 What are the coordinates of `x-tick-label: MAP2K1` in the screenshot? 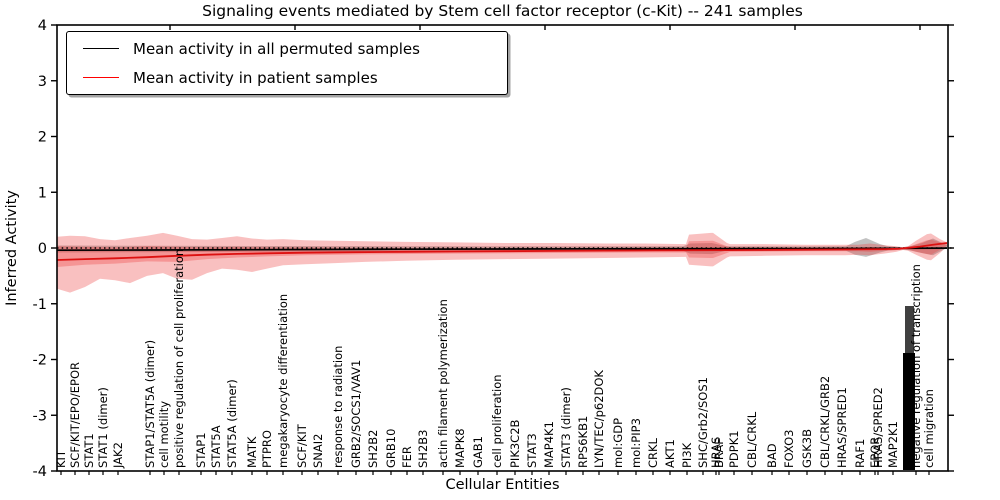 It's located at (893, 444).